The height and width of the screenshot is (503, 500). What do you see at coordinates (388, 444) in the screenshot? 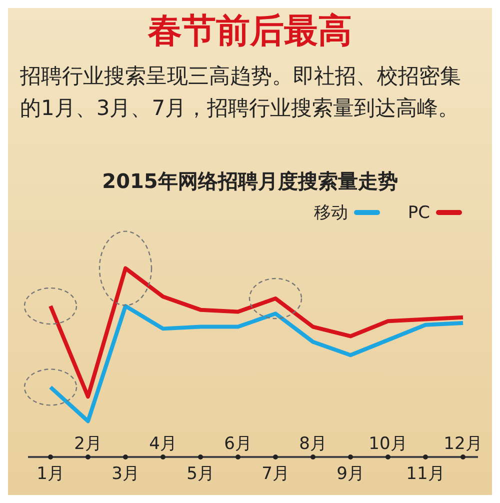
I see `x-tick-label: 10月` at bounding box center [388, 444].